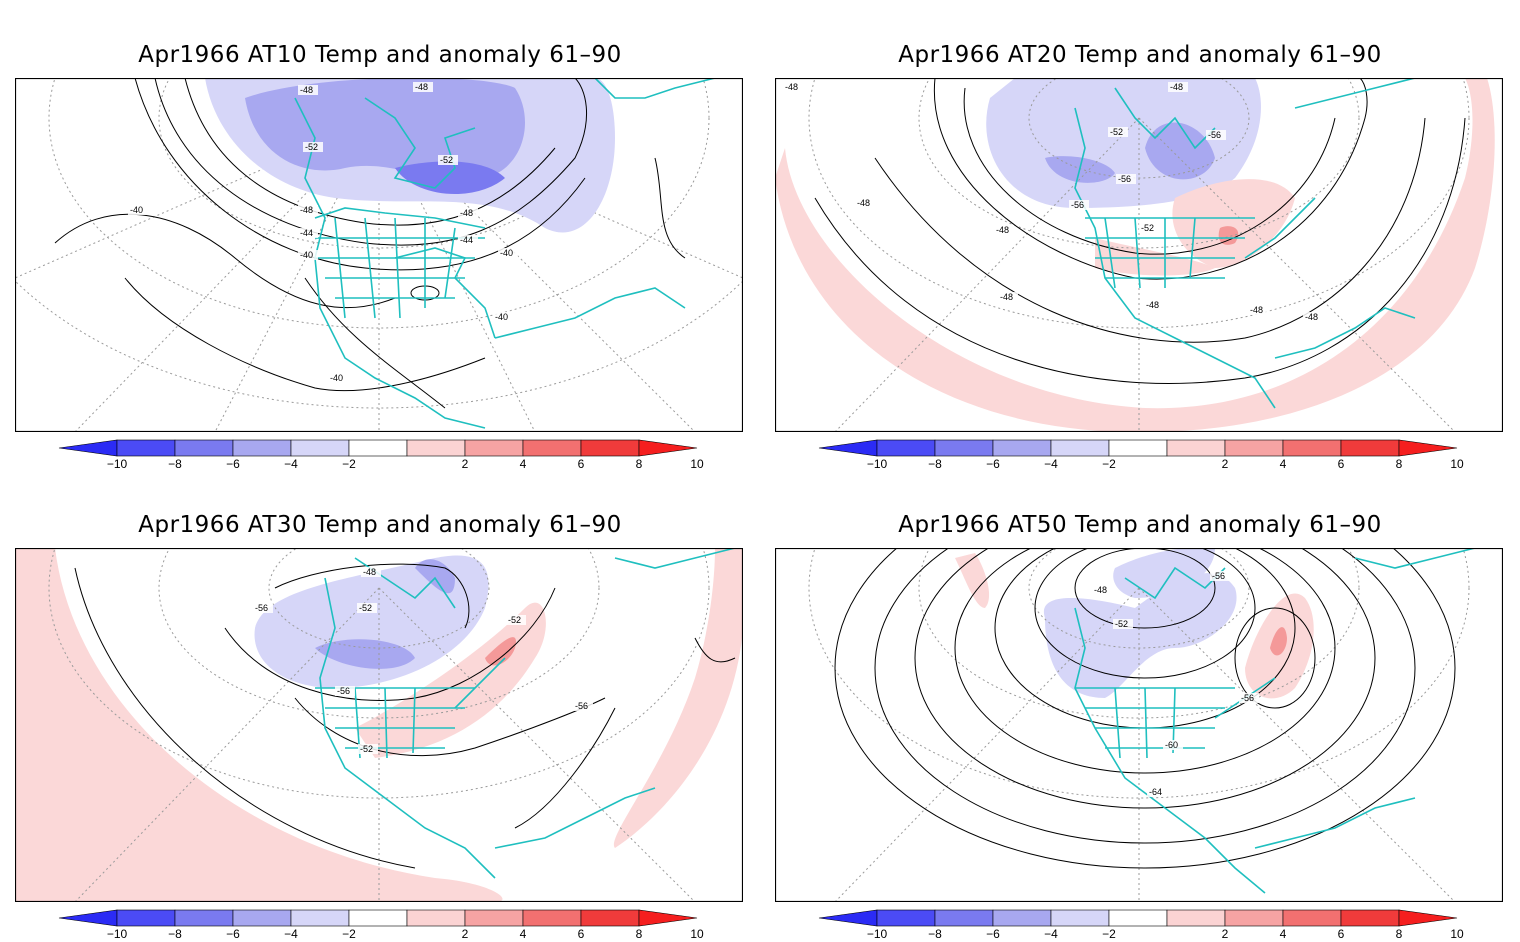 This screenshot has height=942, width=1520. I want to click on colorbar-at10: −10 −8 −6 −4 −2 2 4 6 8 10, so click(381, 455).